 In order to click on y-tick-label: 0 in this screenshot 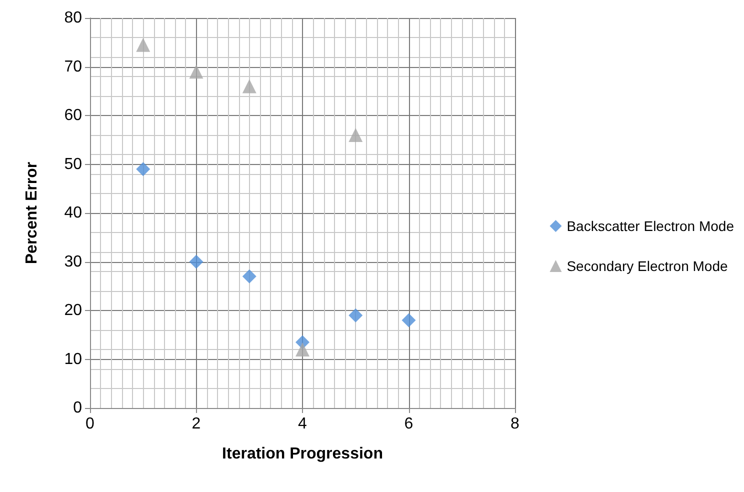, I will do `click(77, 408)`.